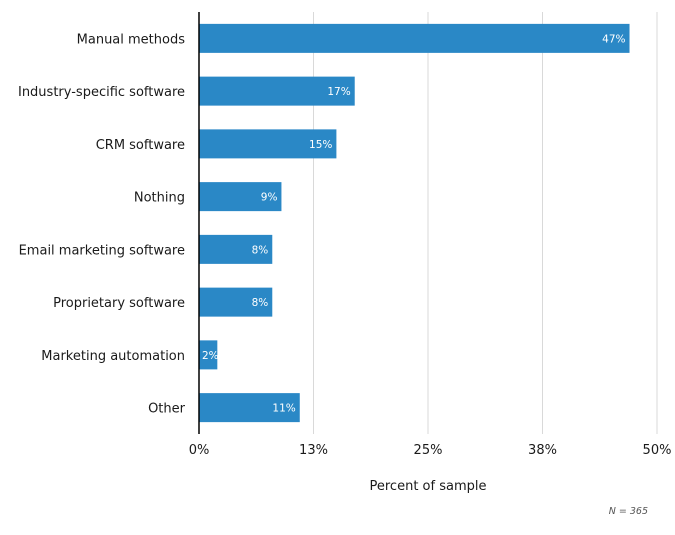 This screenshot has width=675, height=535. What do you see at coordinates (628, 511) in the screenshot?
I see `sample-size-note: N = 365` at bounding box center [628, 511].